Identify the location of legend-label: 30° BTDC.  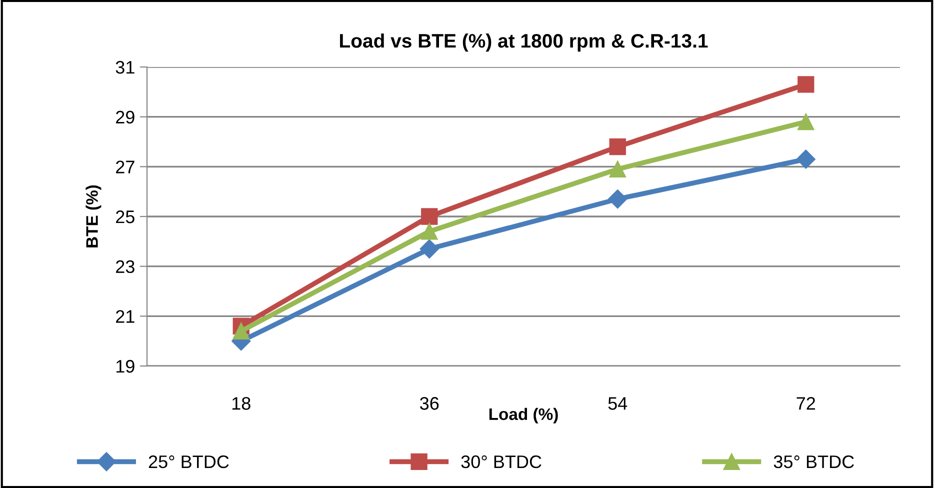
(501, 461).